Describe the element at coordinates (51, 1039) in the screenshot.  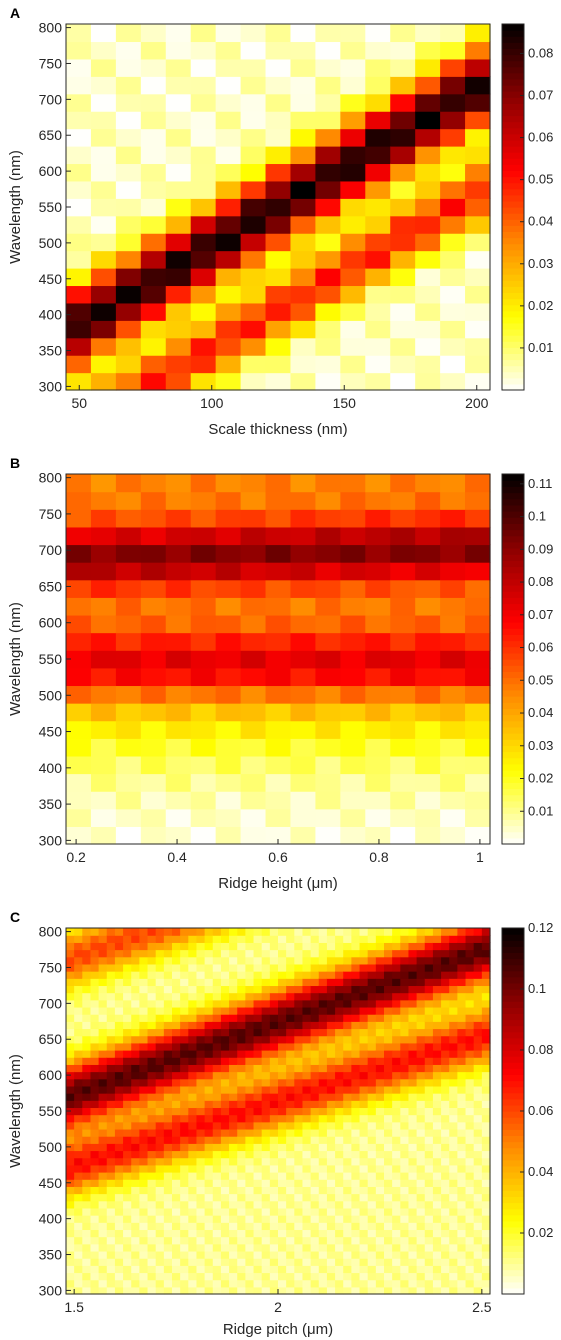
I see `y-tick-label: 650` at that location.